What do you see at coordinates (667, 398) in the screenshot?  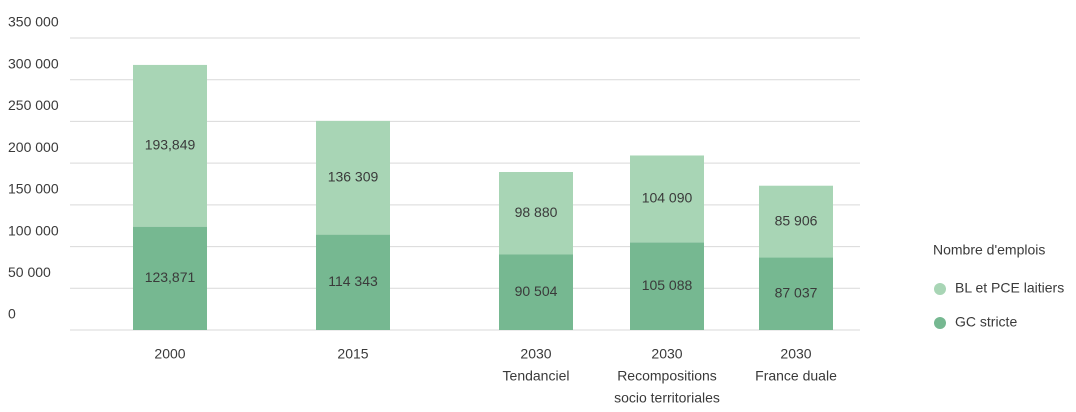 I see `x-tick-label: socio territoriales` at bounding box center [667, 398].